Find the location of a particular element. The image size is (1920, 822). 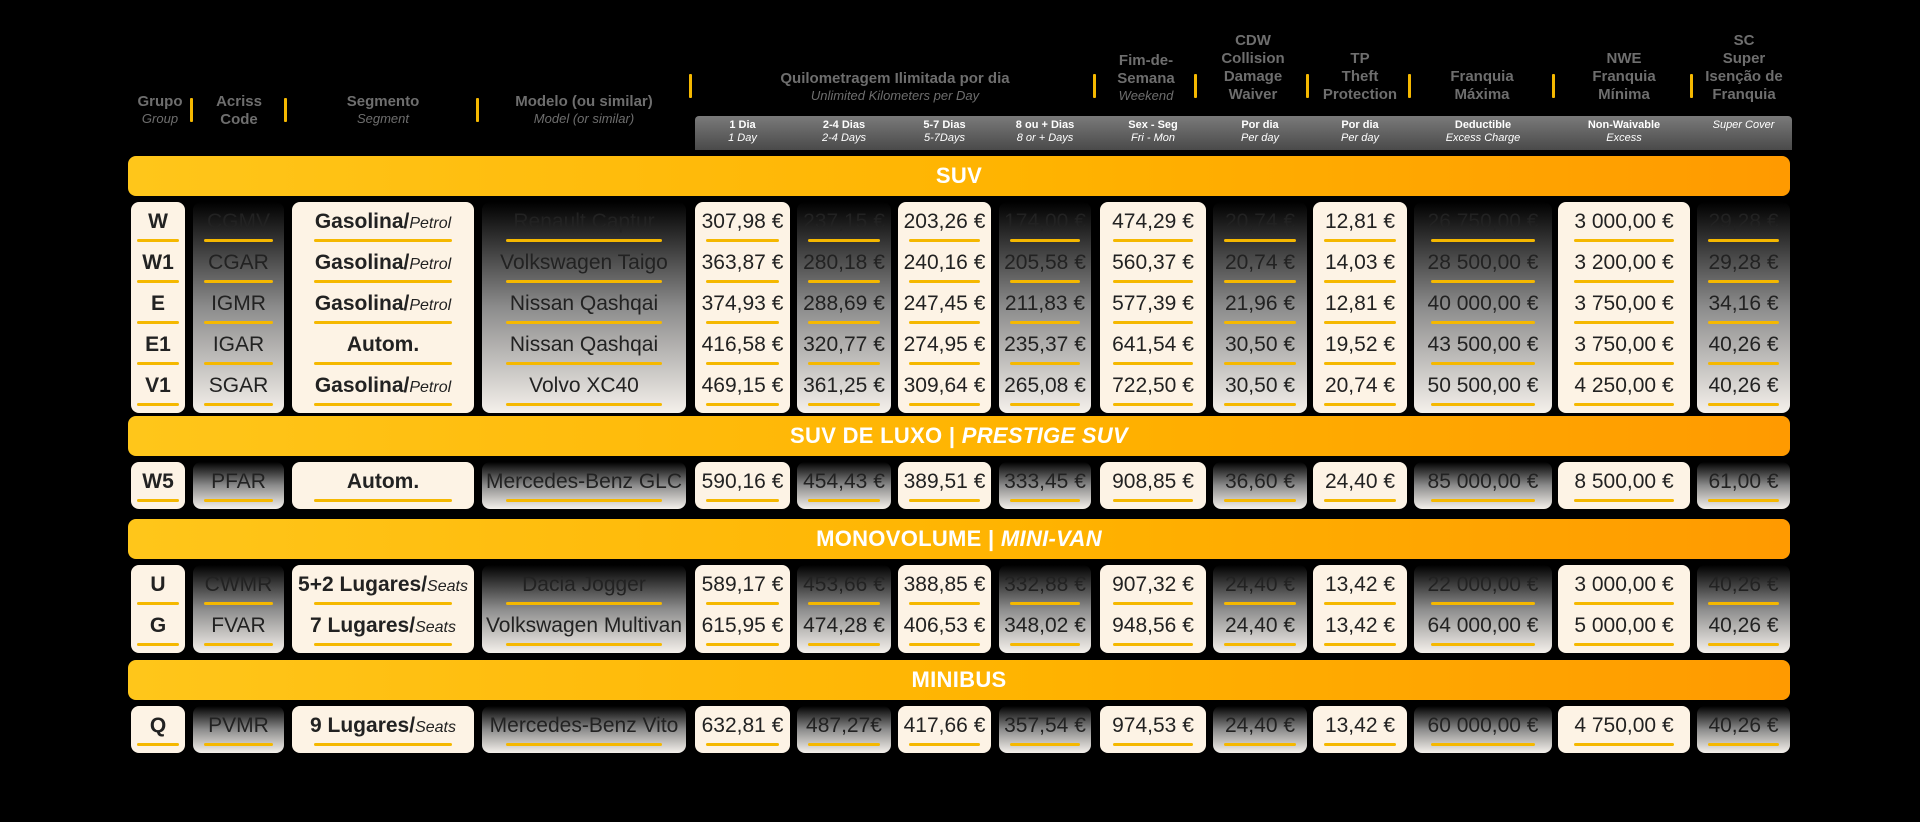

cell-nwe: 5 000,00 € is located at coordinates (1624, 628).